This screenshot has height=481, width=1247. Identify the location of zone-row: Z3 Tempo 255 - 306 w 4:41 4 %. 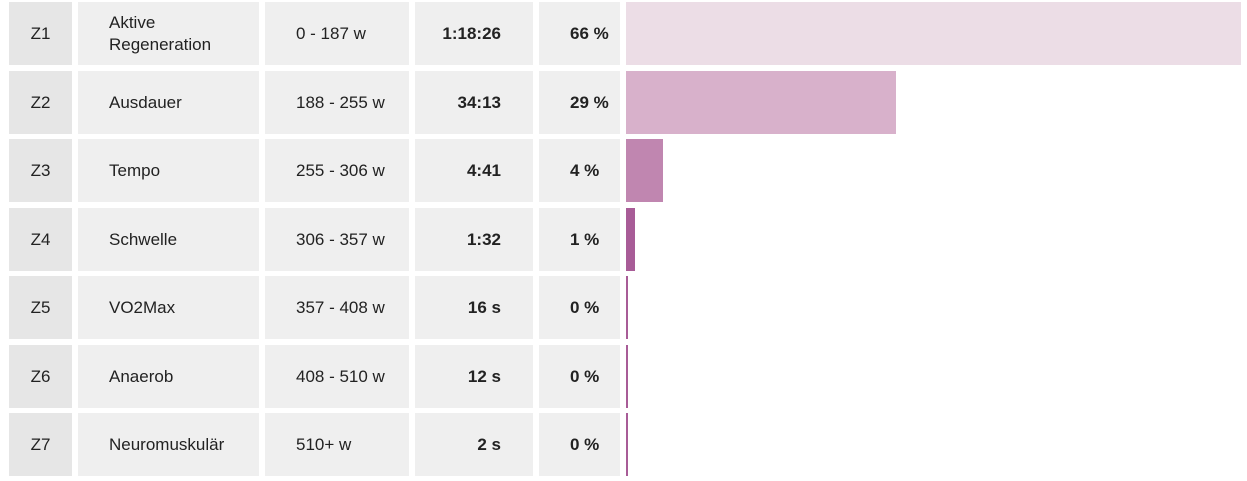
(623, 170).